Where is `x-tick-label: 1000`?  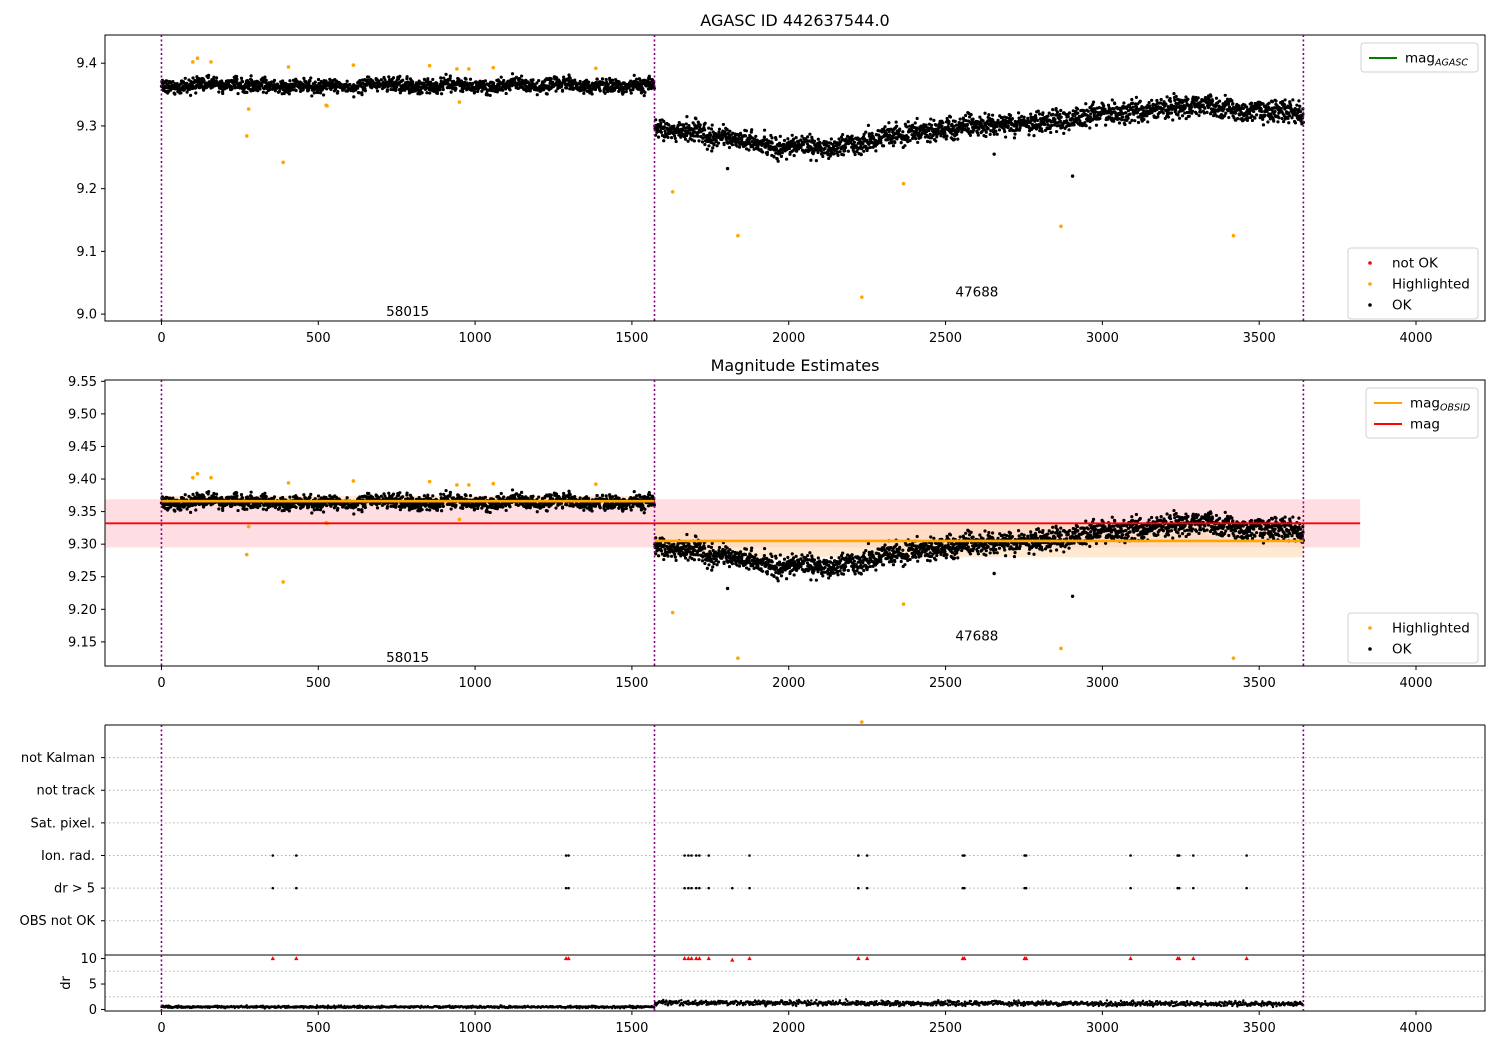
x-tick-label: 1000 is located at coordinates (475, 683).